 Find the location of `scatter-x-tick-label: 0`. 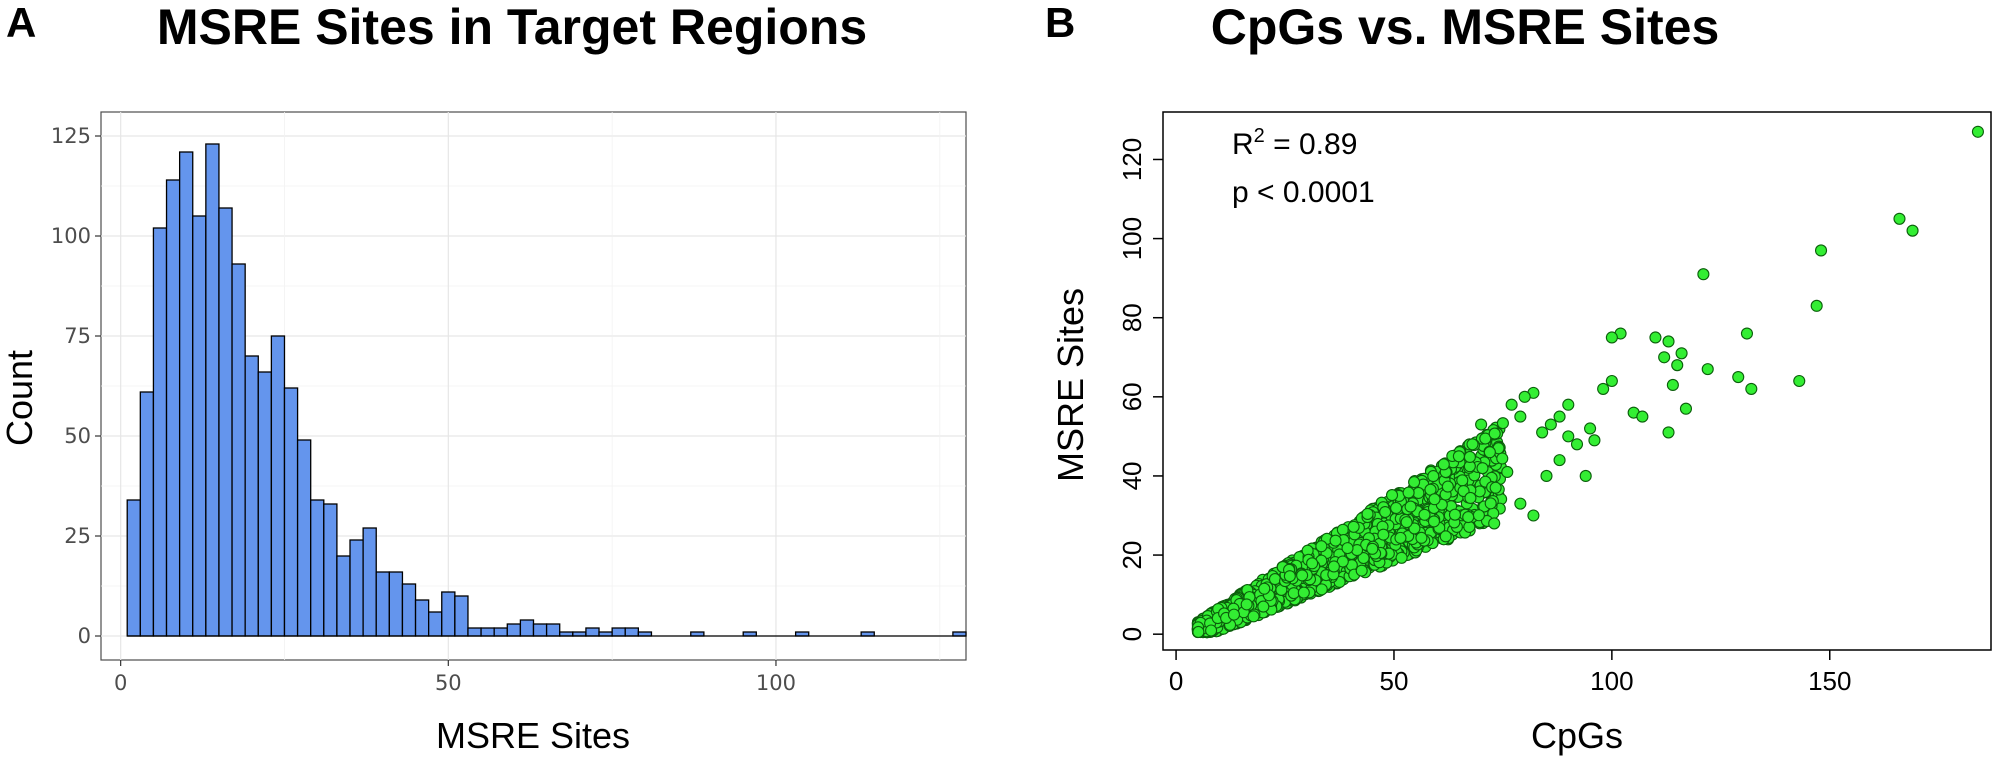

scatter-x-tick-label: 0 is located at coordinates (1176, 681).